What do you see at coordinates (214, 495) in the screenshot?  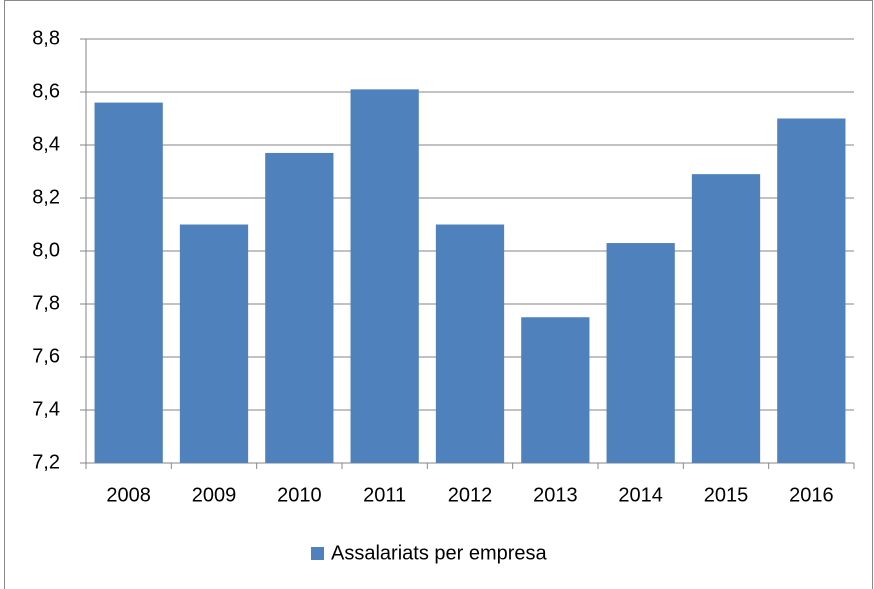 I see `x-tick-label: 2009` at bounding box center [214, 495].